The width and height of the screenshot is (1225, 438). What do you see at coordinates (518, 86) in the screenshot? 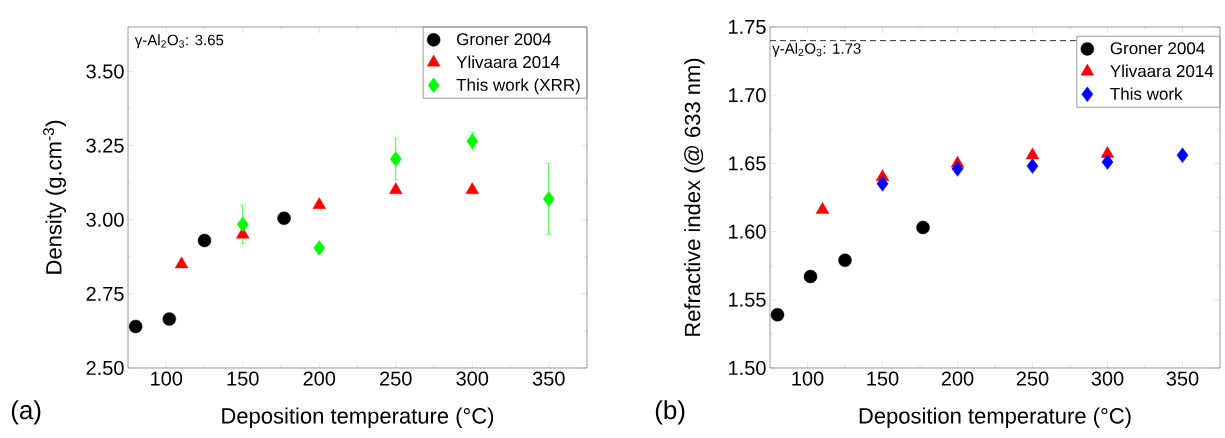
I see `legend-label: This work (XRR)` at bounding box center [518, 86].